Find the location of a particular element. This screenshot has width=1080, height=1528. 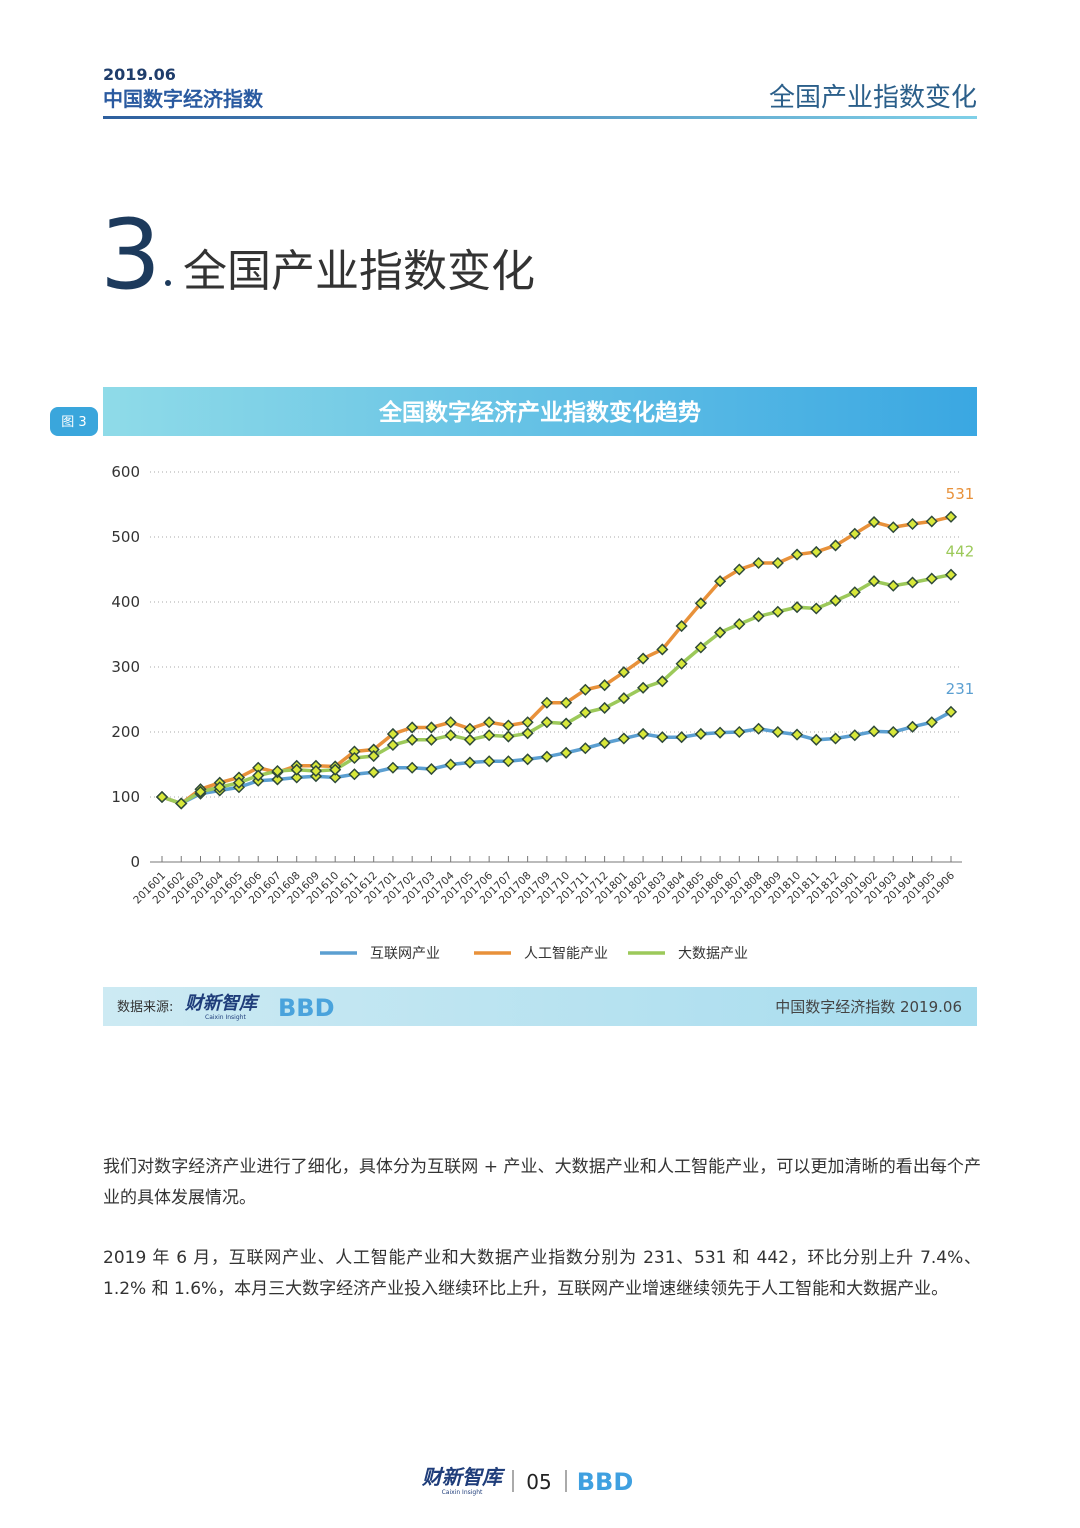

figure-tag: 图 3 is located at coordinates (73, 422).